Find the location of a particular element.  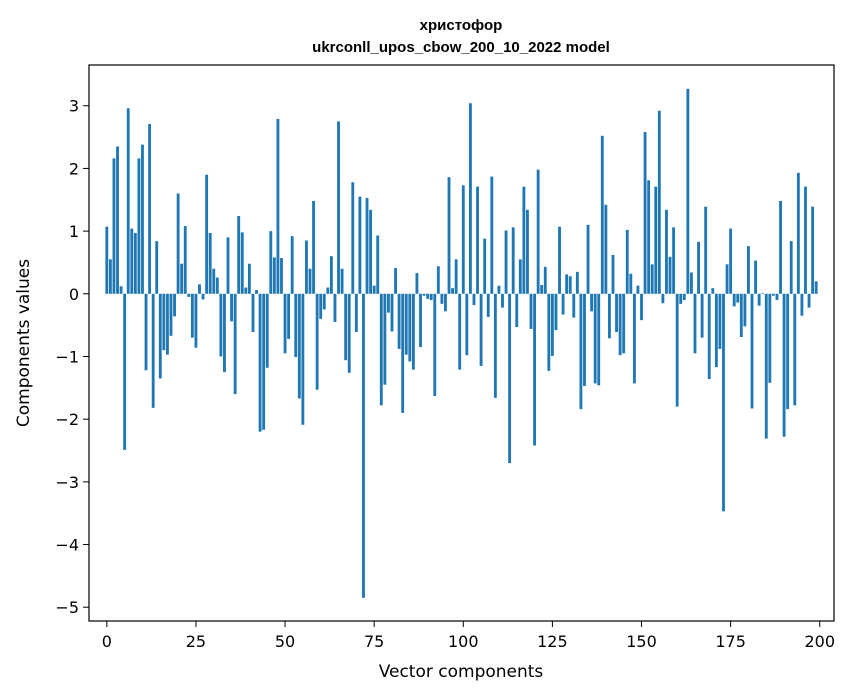

x-axis: 0 25 50 75 100 125 150 175 200 is located at coordinates (468, 636).